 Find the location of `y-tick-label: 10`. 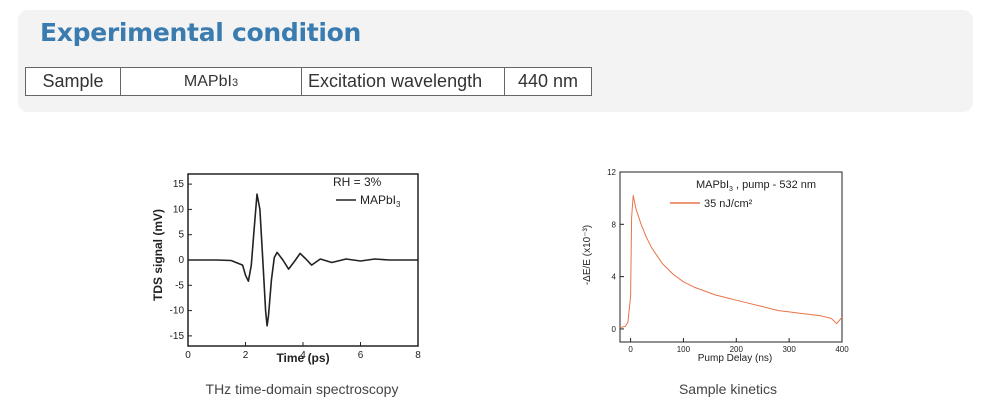

y-tick-label: 10 is located at coordinates (179, 209).